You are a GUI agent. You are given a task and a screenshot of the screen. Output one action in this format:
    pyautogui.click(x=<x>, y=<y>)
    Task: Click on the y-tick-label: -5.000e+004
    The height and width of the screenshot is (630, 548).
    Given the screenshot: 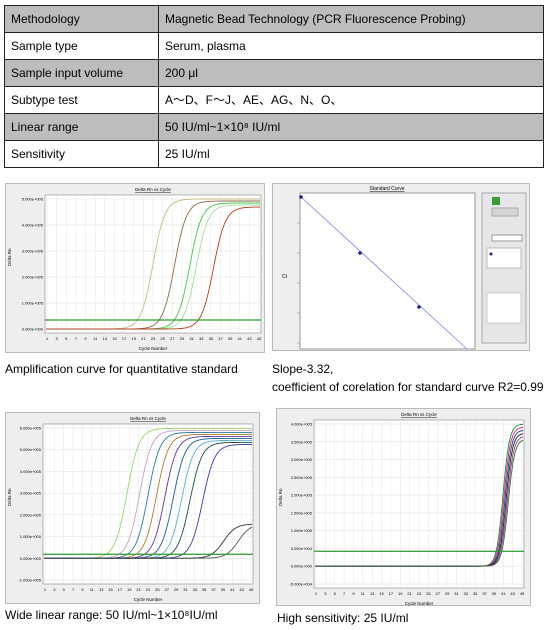 What is the action you would take?
    pyautogui.click(x=300, y=584)
    